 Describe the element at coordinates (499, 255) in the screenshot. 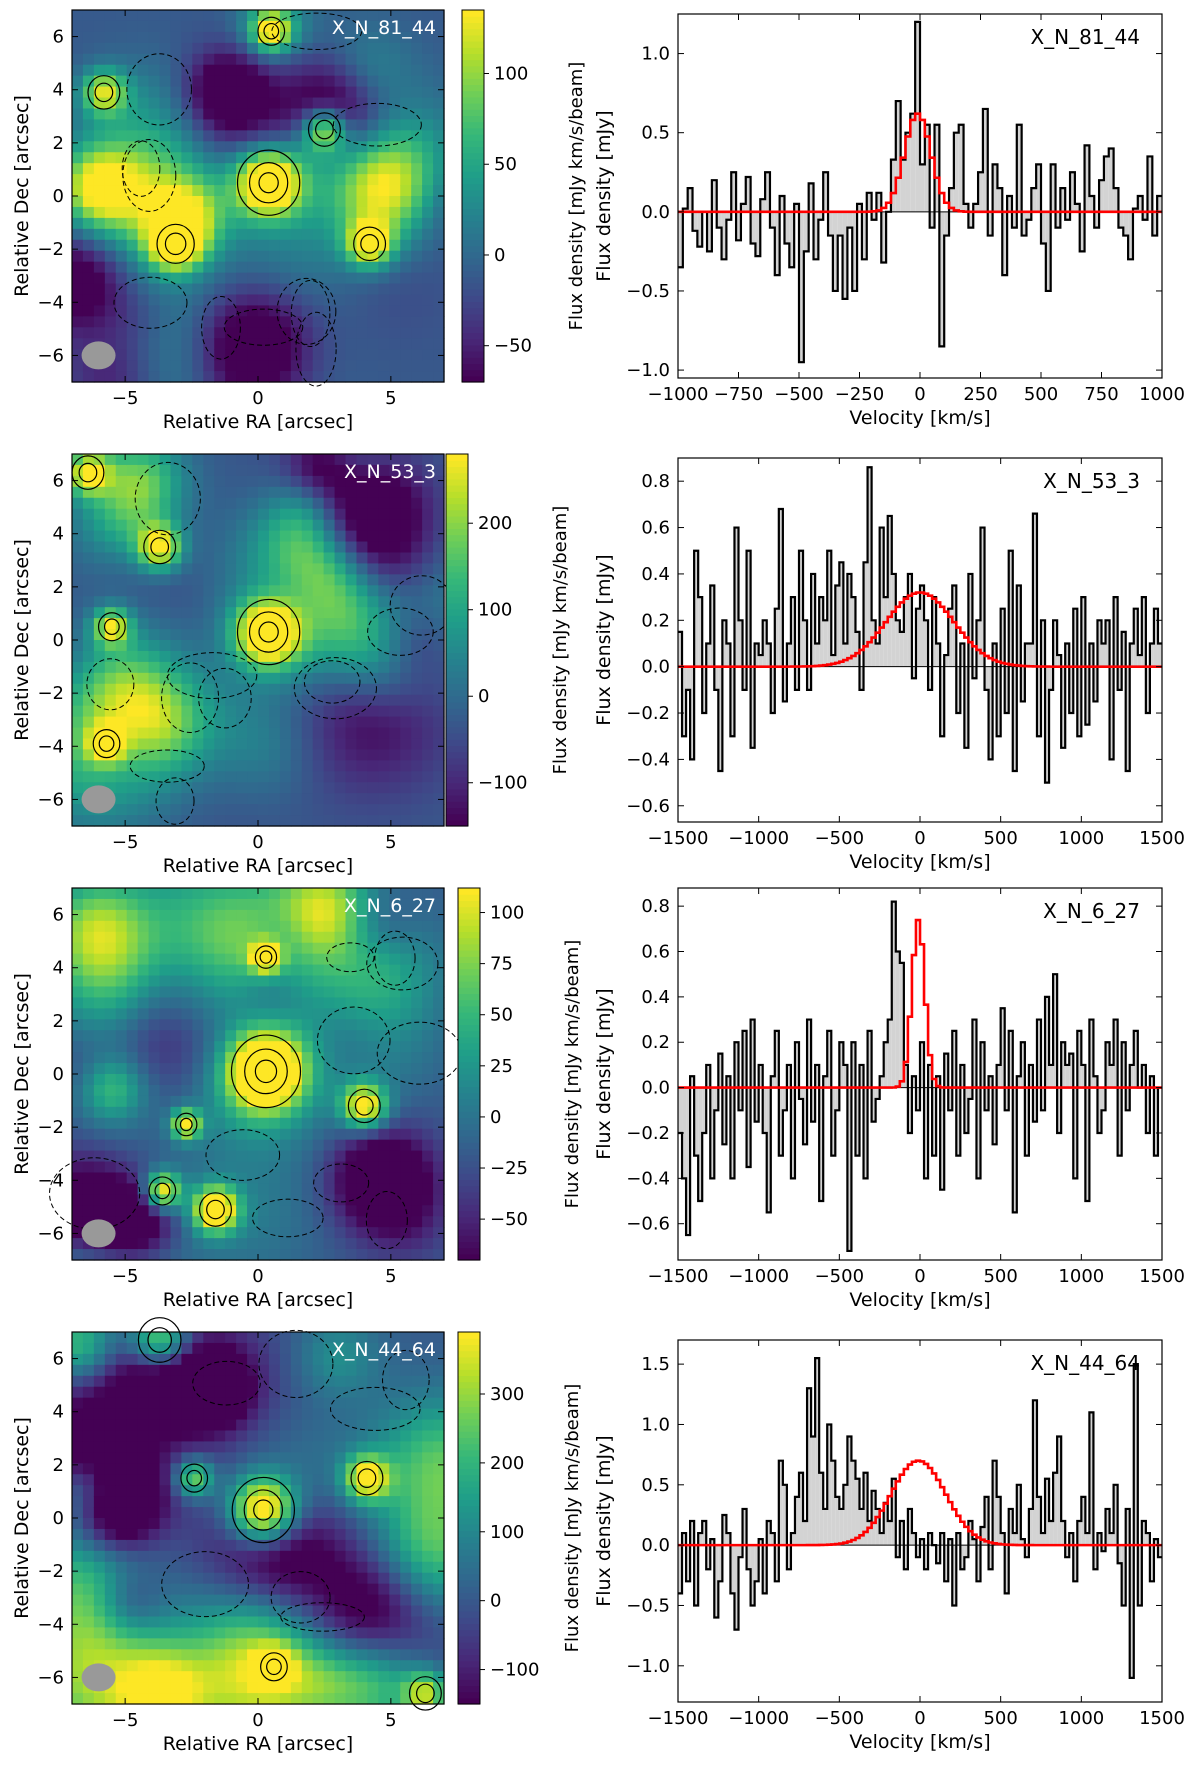

I see `colorbar-tick-label: 0` at that location.